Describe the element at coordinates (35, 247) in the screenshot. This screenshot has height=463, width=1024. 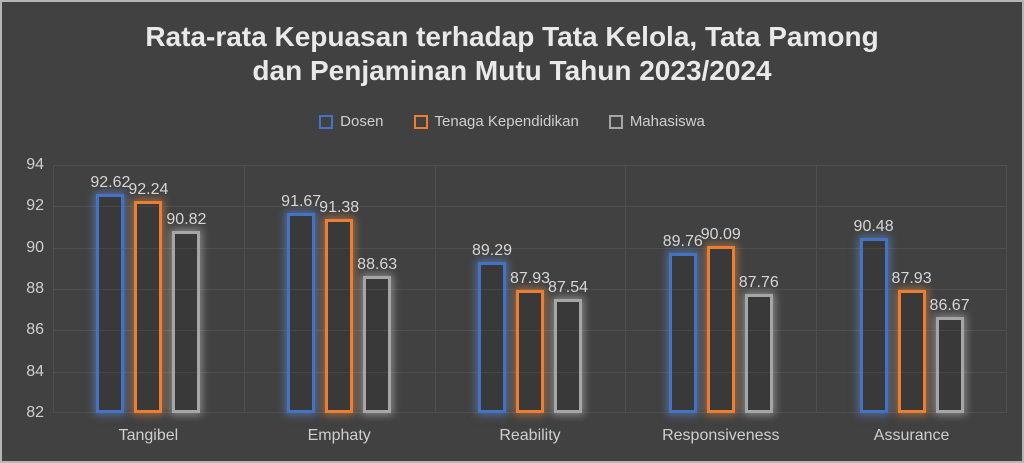
I see `y-tick-label-90: 90` at that location.